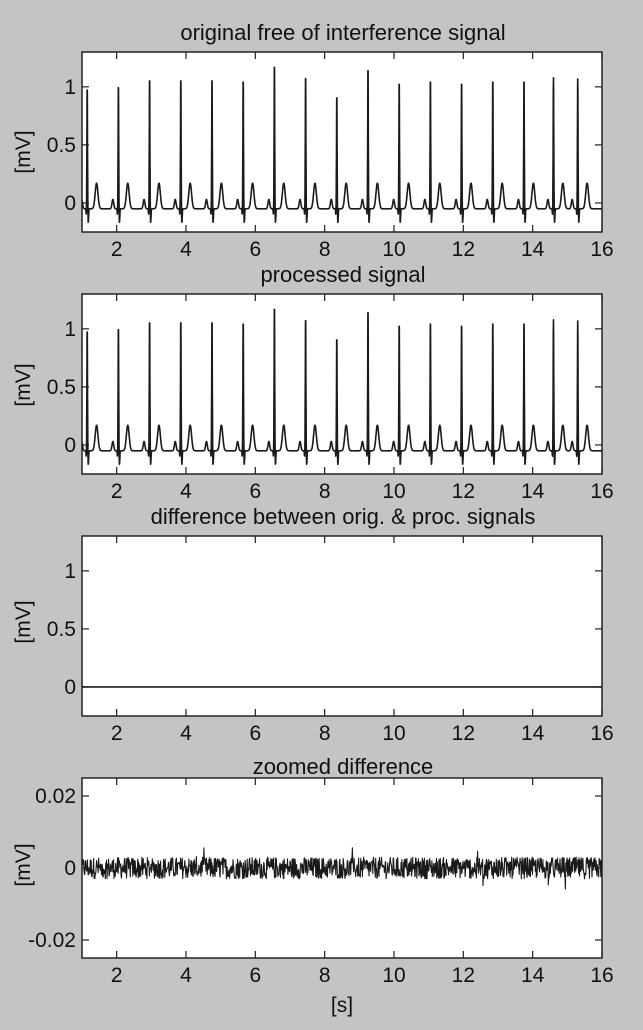 The height and width of the screenshot is (1030, 643). Describe the element at coordinates (343, 516) in the screenshot. I see `panel-title: difference between orig. & proc. signals` at that location.